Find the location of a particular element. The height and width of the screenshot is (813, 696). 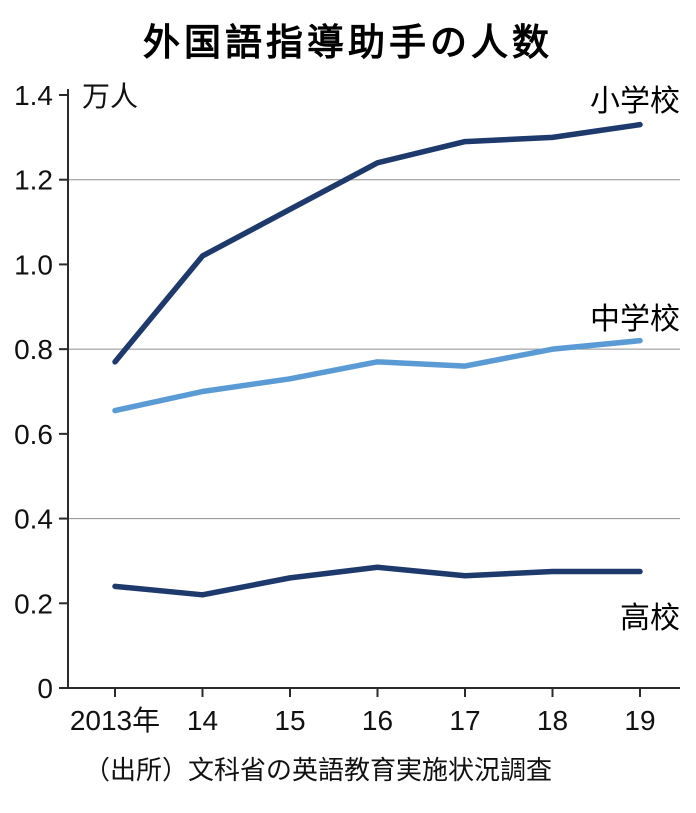

x-tick-label: 16 is located at coordinates (377, 720).